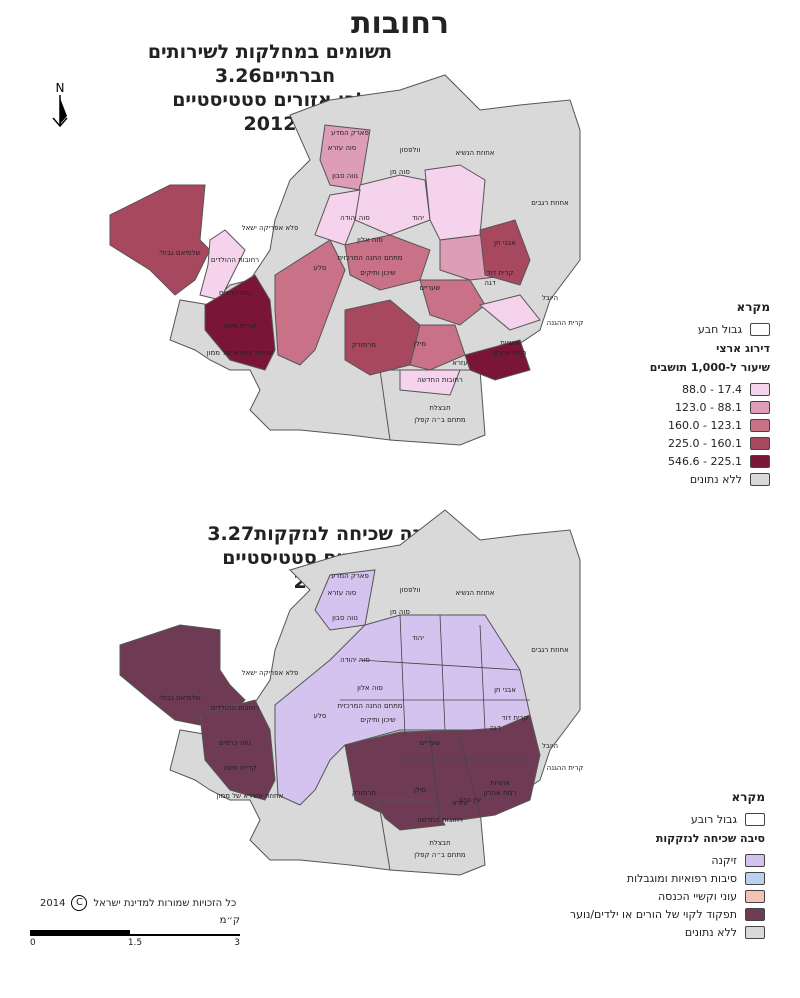  What do you see at coordinates (250, 796) in the screenshot?
I see `svg-text: אחוזת עשירא של ממון` at bounding box center [250, 796].